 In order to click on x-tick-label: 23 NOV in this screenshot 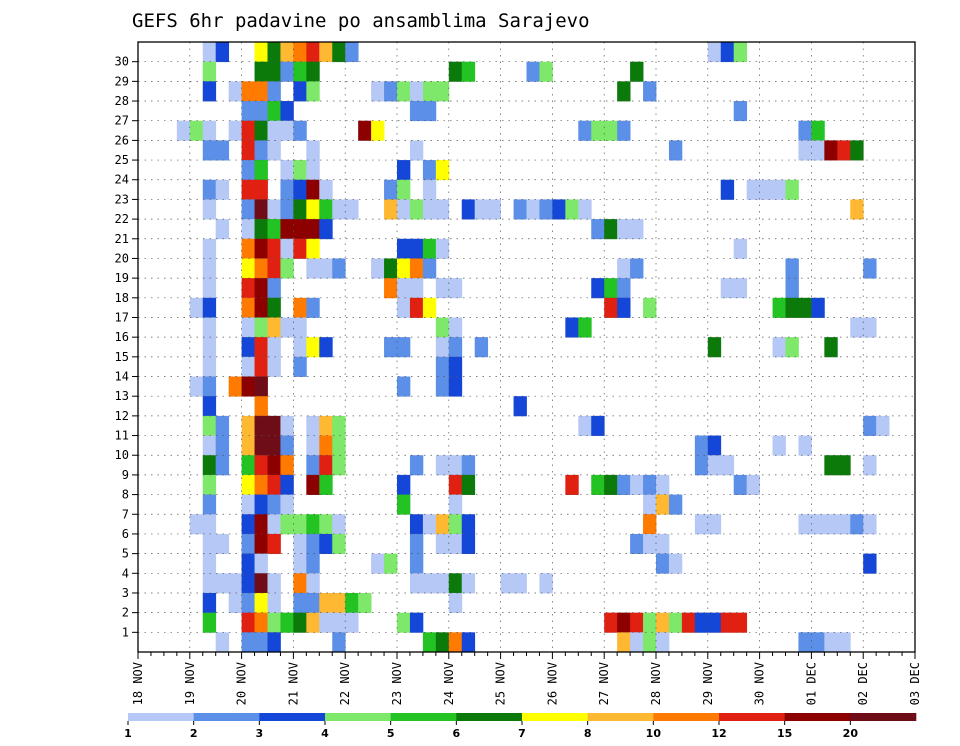, I will do `click(397, 683)`.